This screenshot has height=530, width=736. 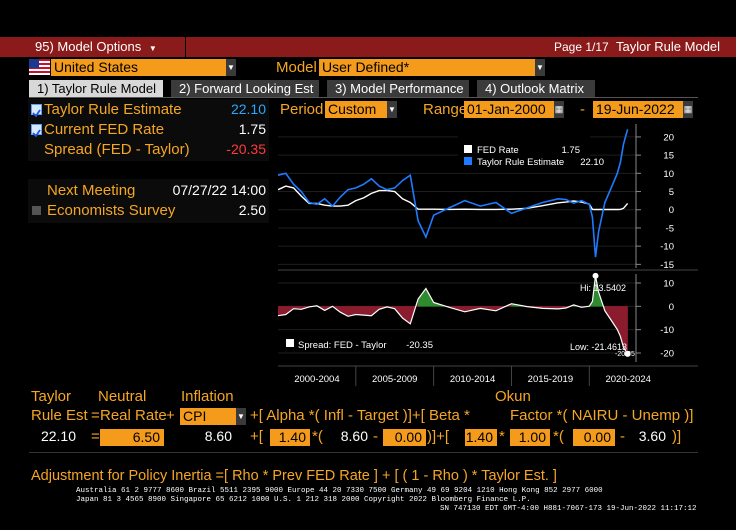 I want to click on period-select: Custom, so click(x=356, y=109).